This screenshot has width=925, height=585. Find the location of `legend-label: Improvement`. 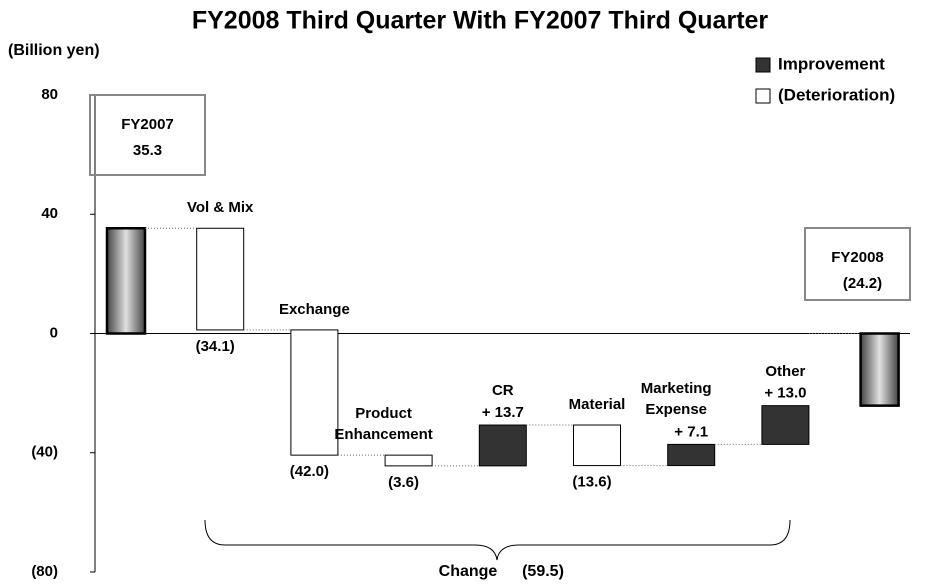

legend-label: Improvement is located at coordinates (831, 63).